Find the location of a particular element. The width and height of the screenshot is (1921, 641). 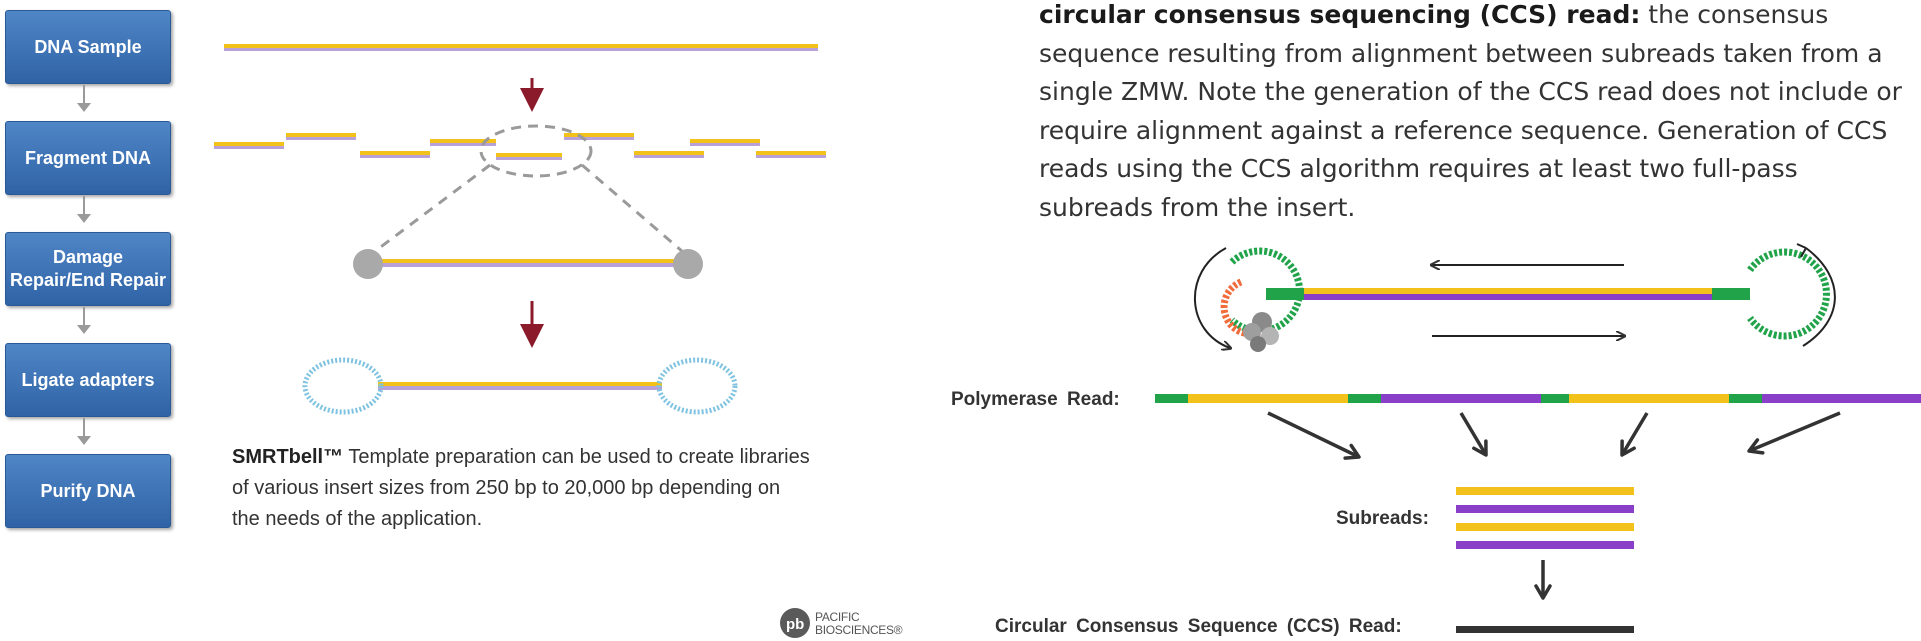

dna-fragments is located at coordinates (520, 146).